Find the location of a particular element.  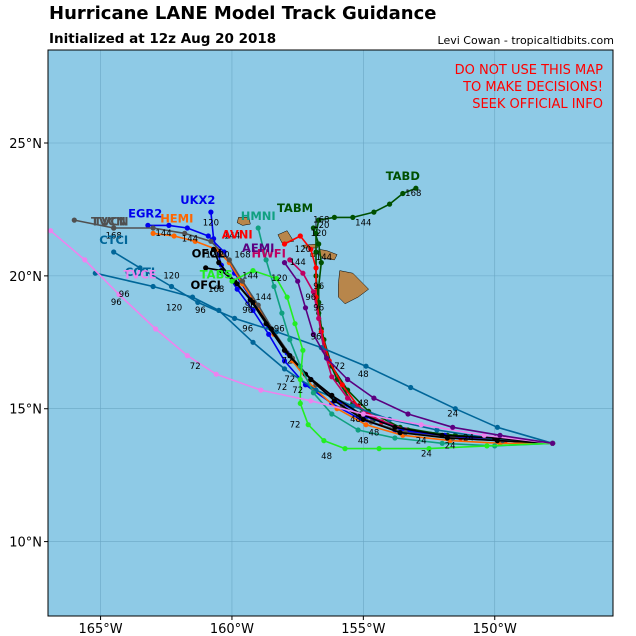

model-label-coti: COTI is located at coordinates (140, 272).